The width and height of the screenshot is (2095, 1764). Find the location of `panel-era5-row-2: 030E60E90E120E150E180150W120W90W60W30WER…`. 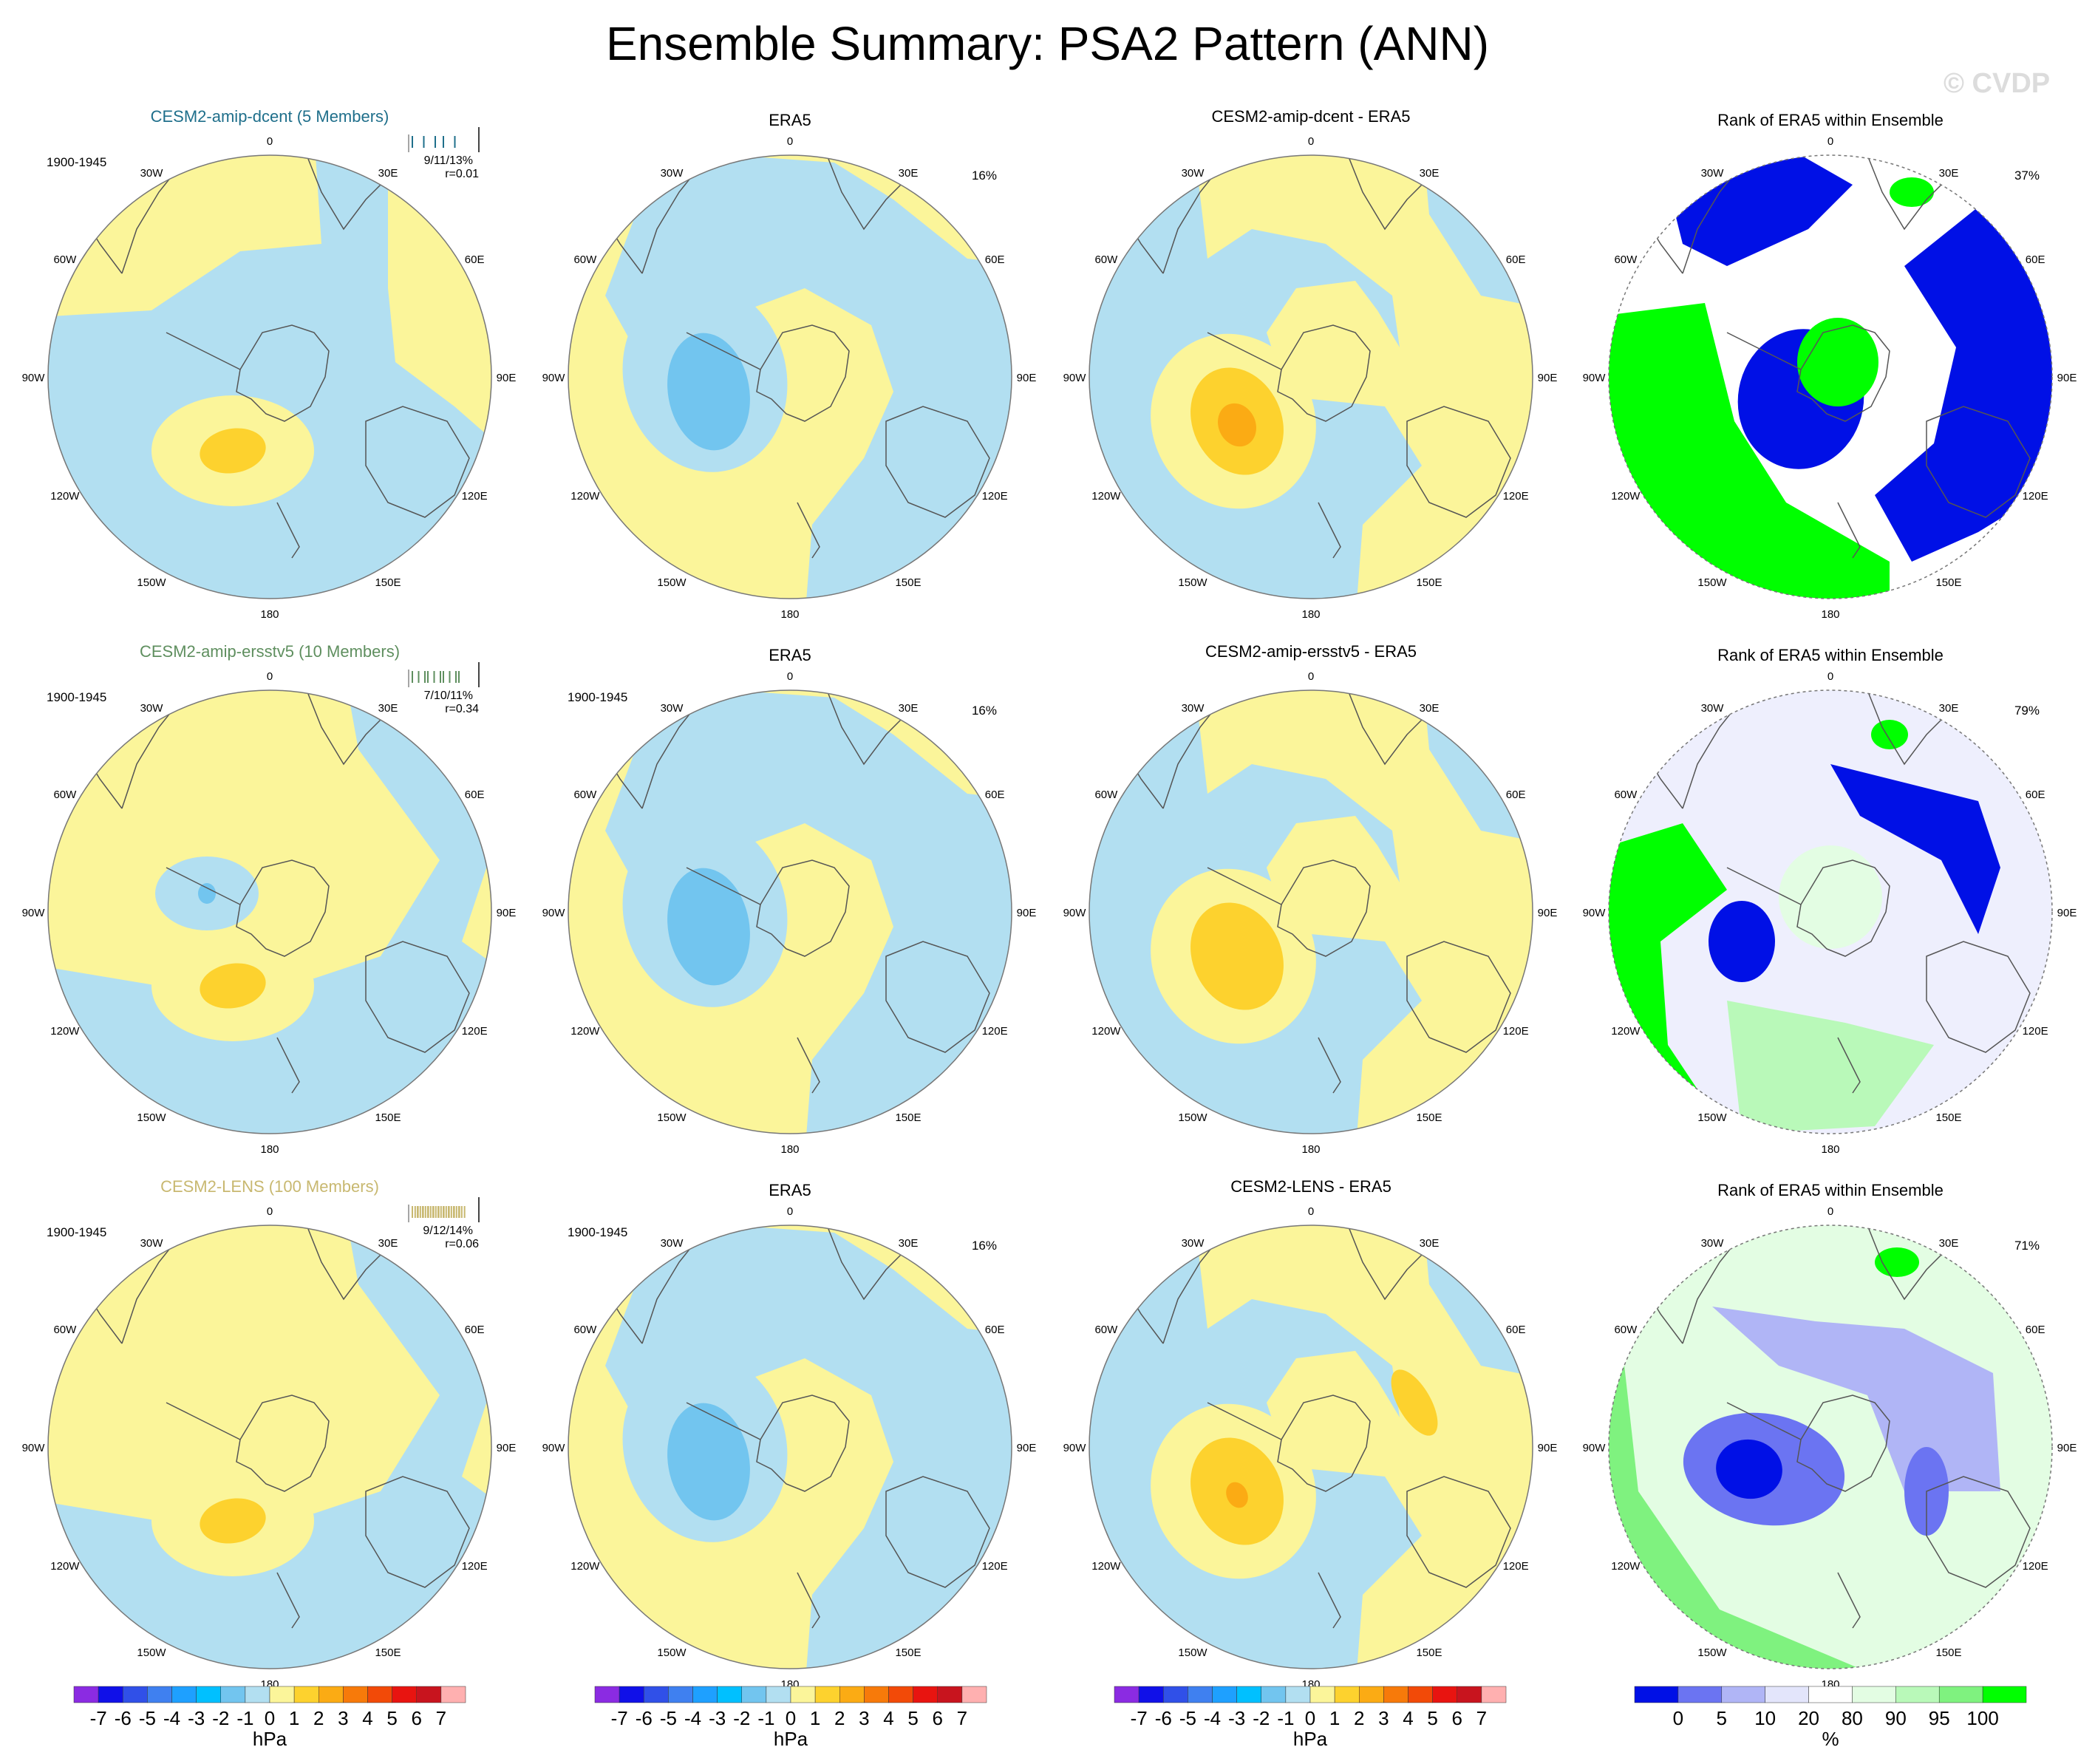

panel-era5-row-2: 030E60E90E120E150E180150W120W90W60W30WER… is located at coordinates (790, 1436).